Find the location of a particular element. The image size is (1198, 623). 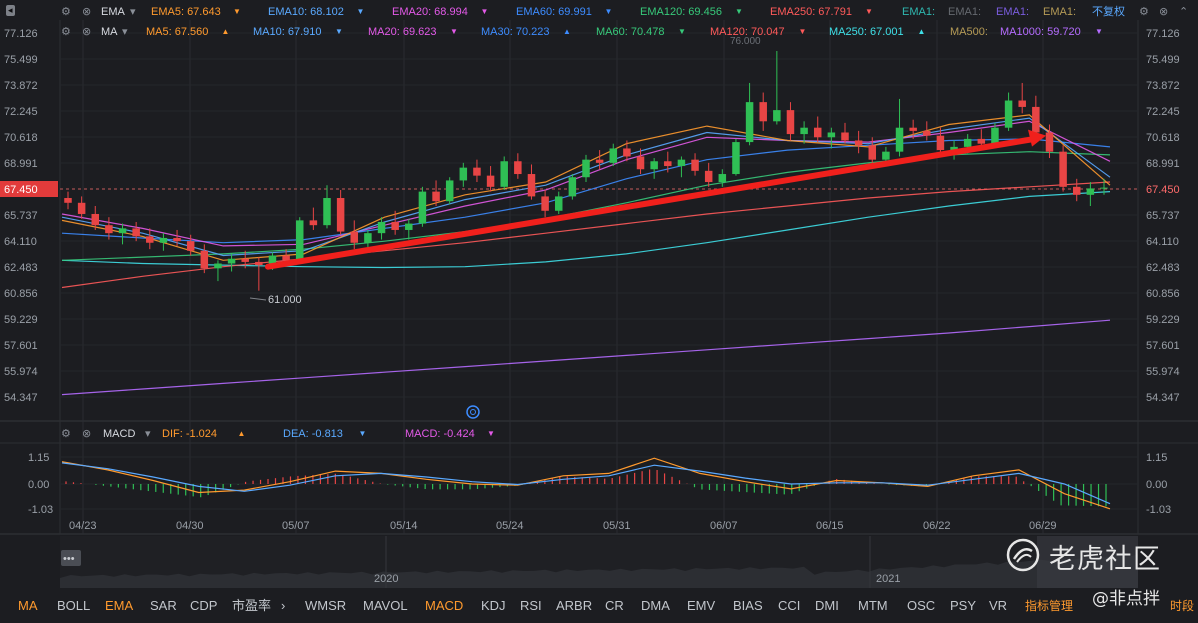

indicator-tab-市盈率: 市盈率 is located at coordinates (252, 605).